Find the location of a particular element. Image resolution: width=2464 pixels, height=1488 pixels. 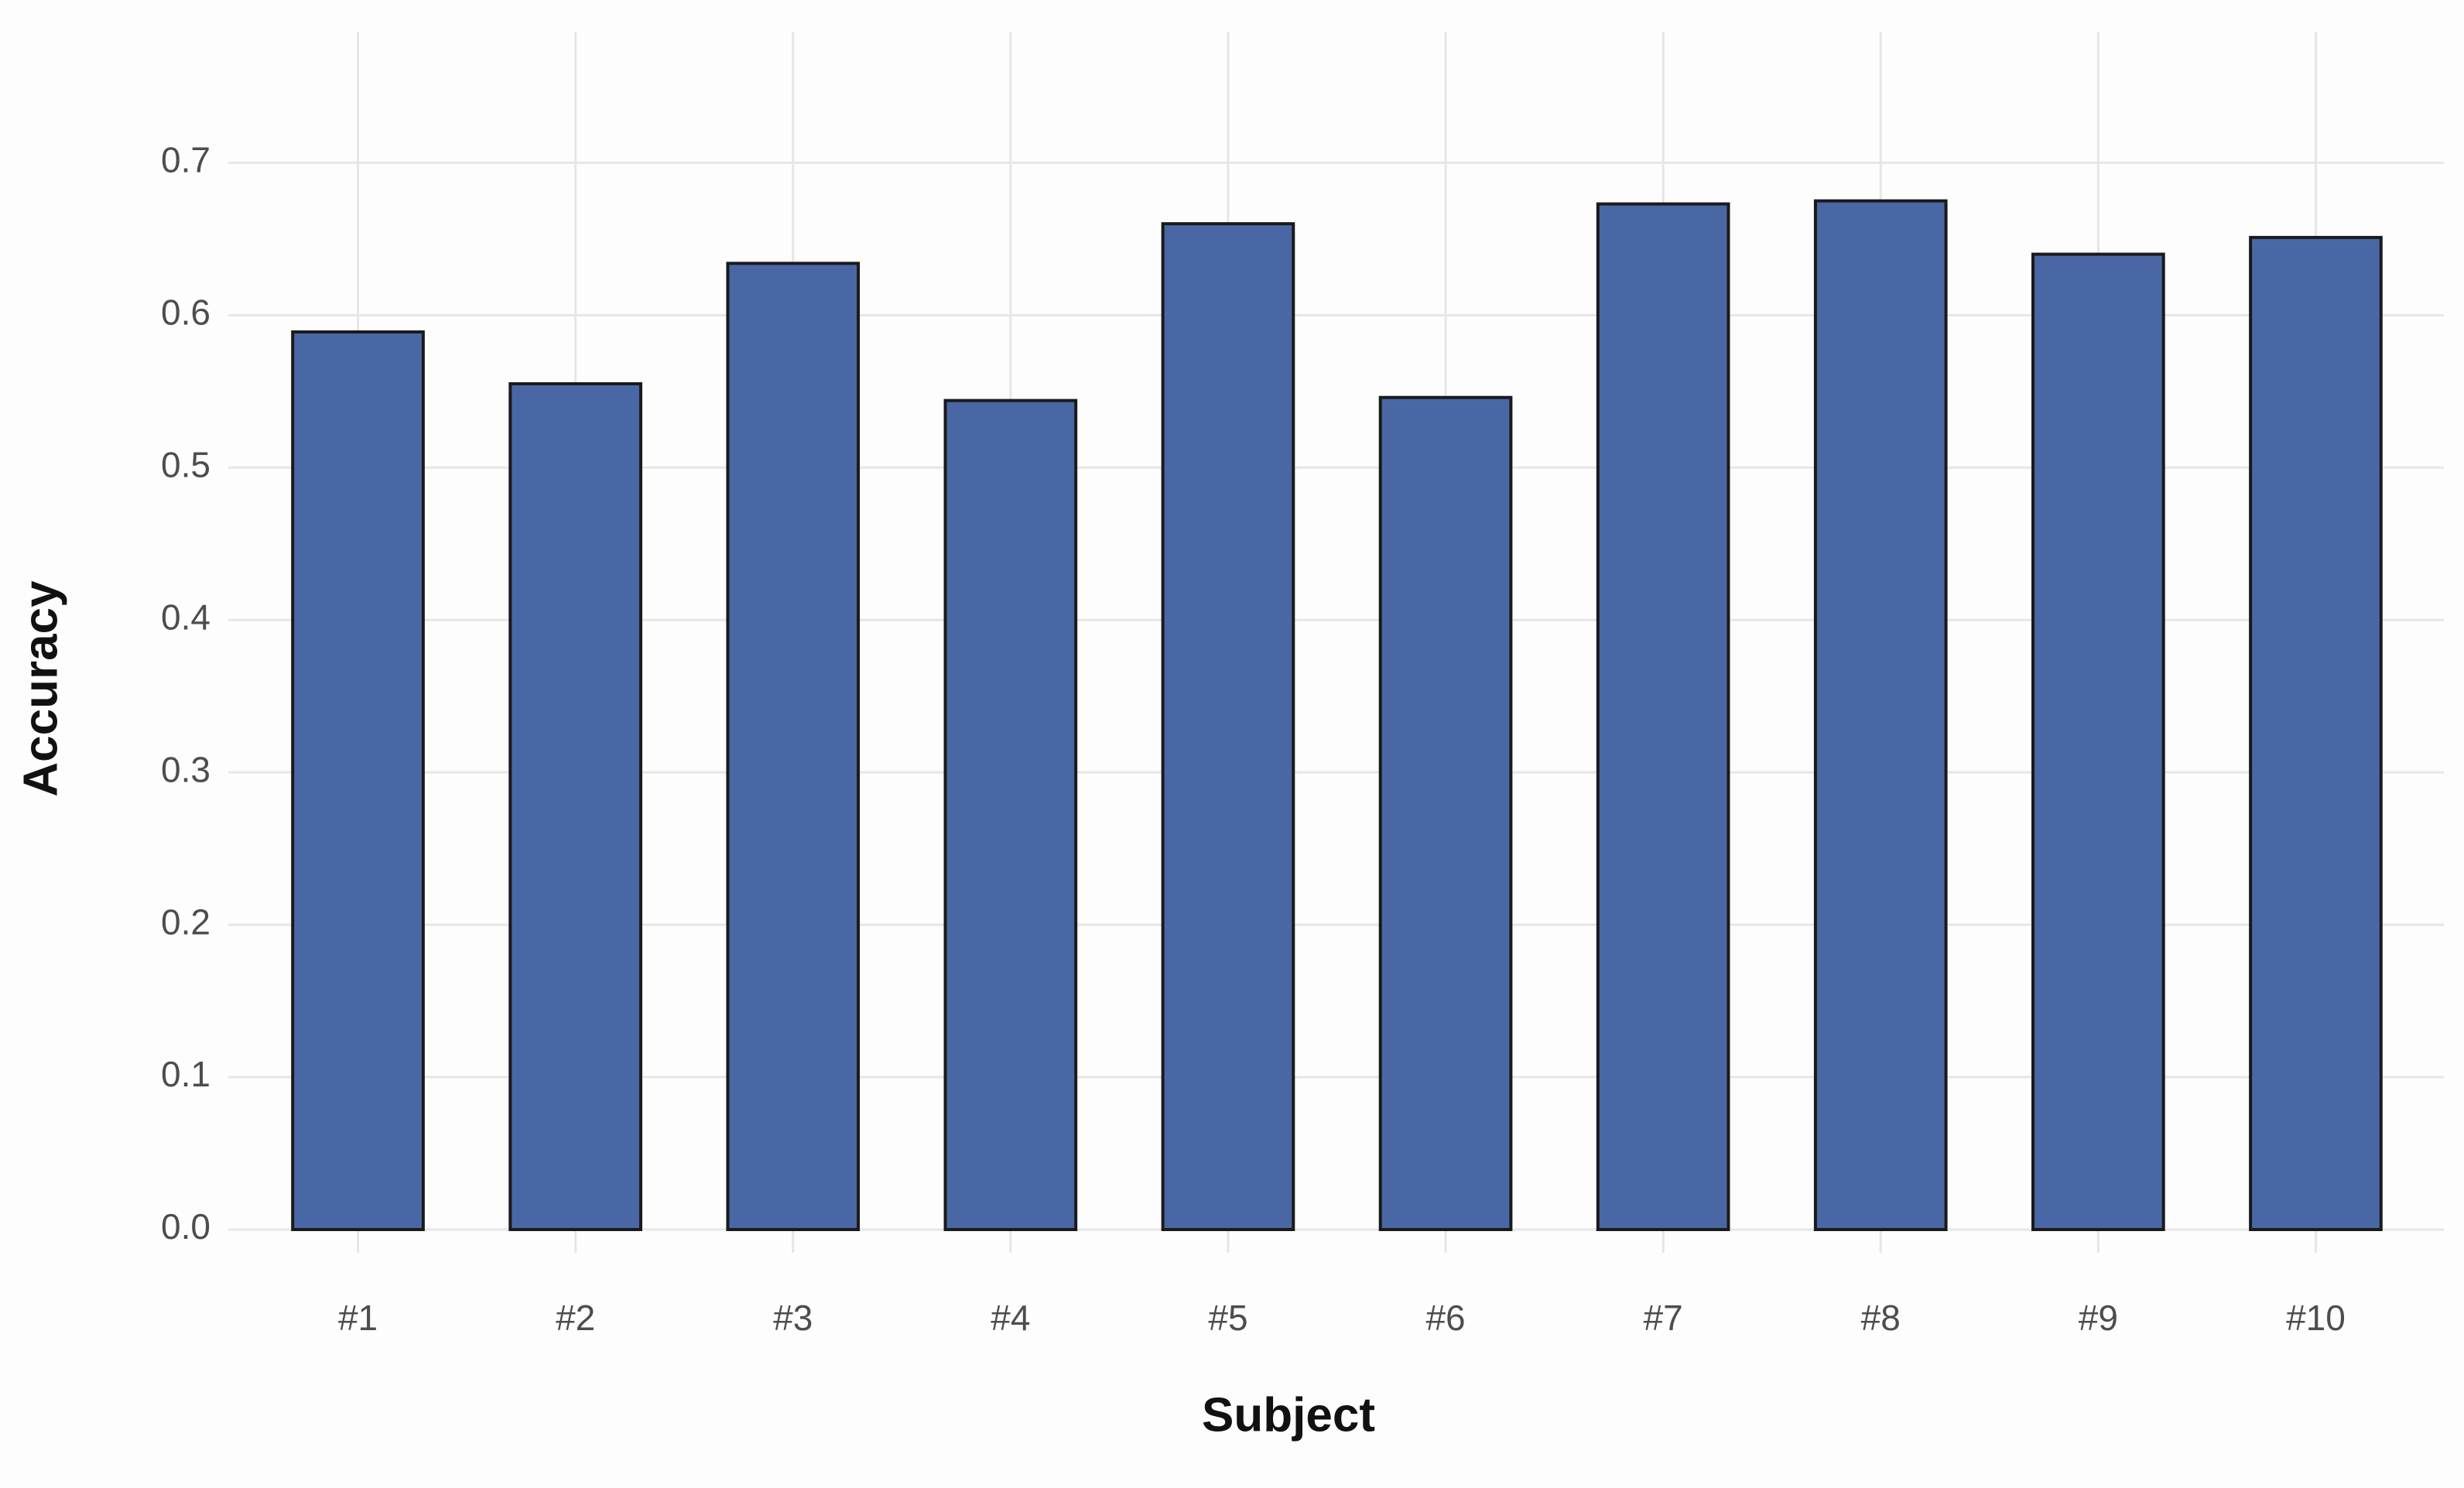

x-axis-title: Subject is located at coordinates (1288, 1415).